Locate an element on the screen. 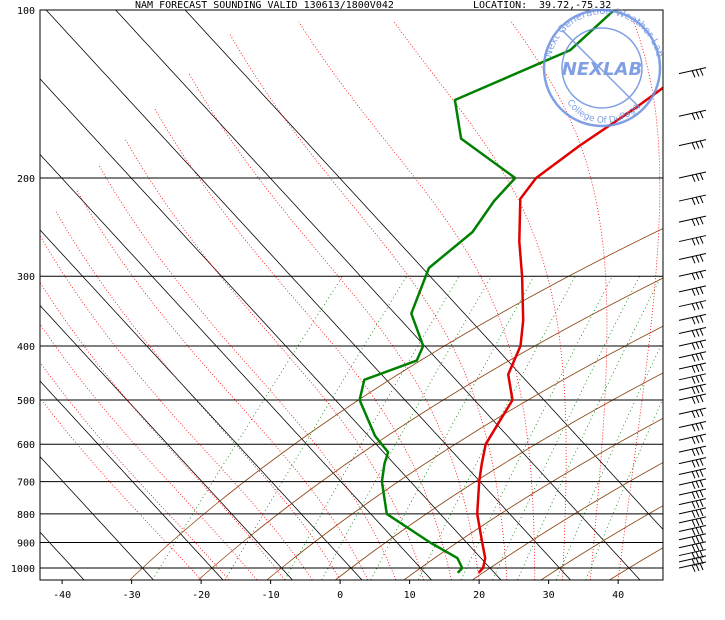 This screenshot has width=725, height=620. logo-ring-top-text: Next Generation Weather Lab is located at coordinates (604, 32).